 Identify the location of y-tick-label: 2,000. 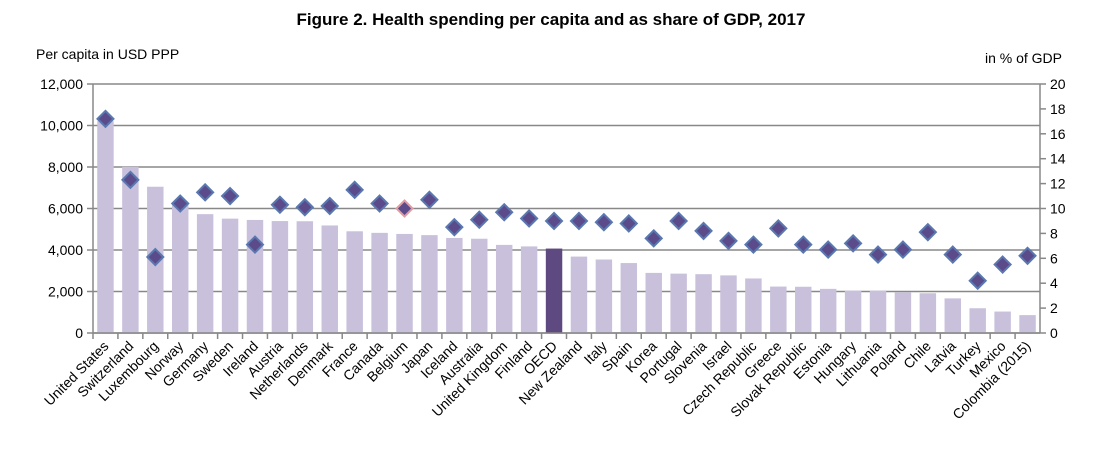
(65, 292).